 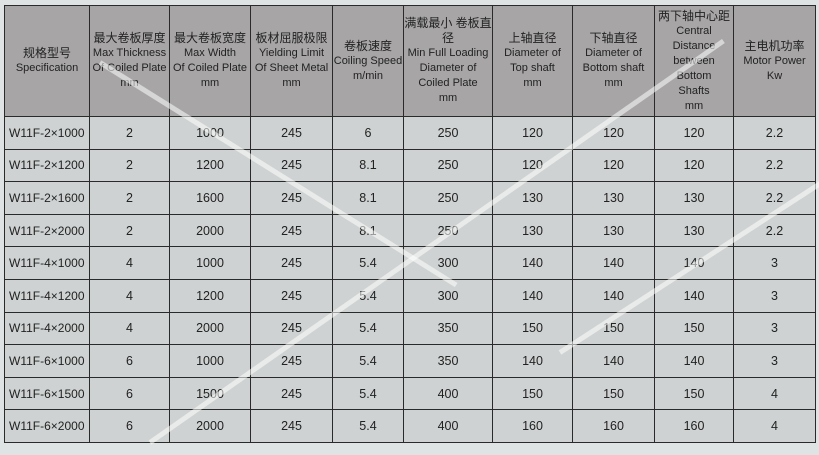 I want to click on header-cn: 主电机功率, so click(x=774, y=45).